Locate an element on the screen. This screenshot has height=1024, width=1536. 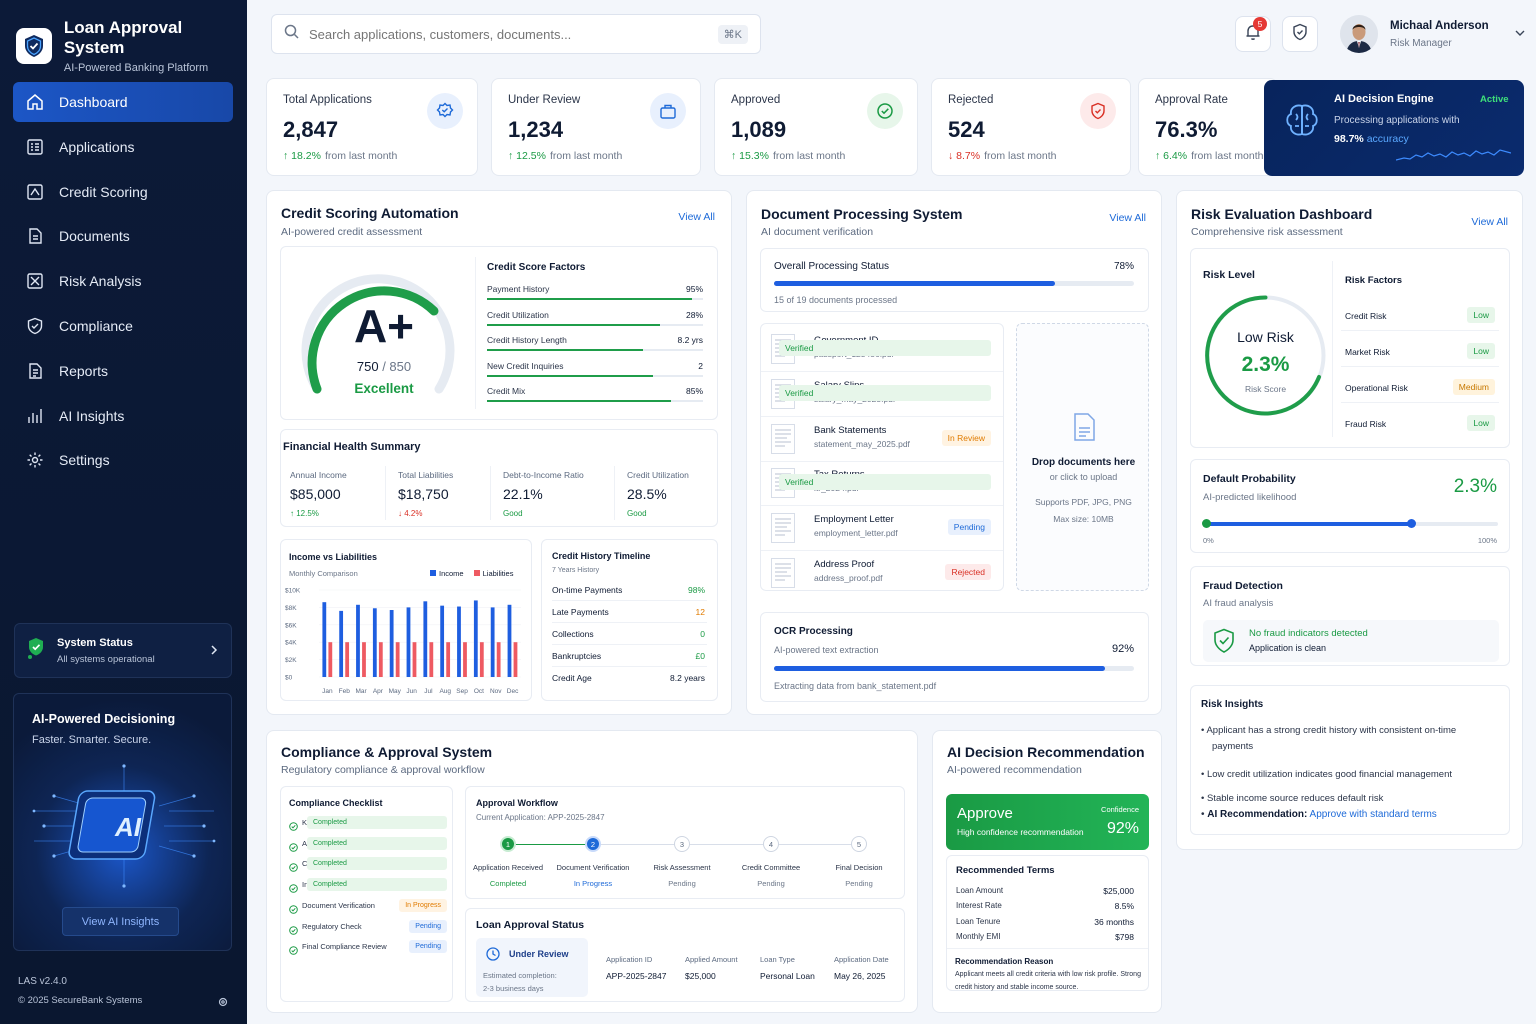
loan-field-value: Personal Loan is located at coordinates (787, 976).